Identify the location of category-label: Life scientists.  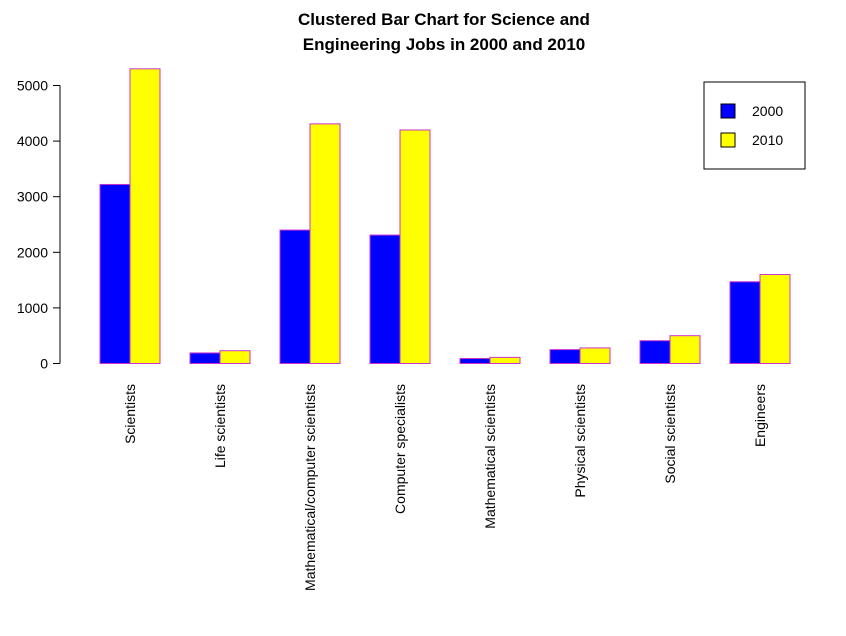
(220, 426).